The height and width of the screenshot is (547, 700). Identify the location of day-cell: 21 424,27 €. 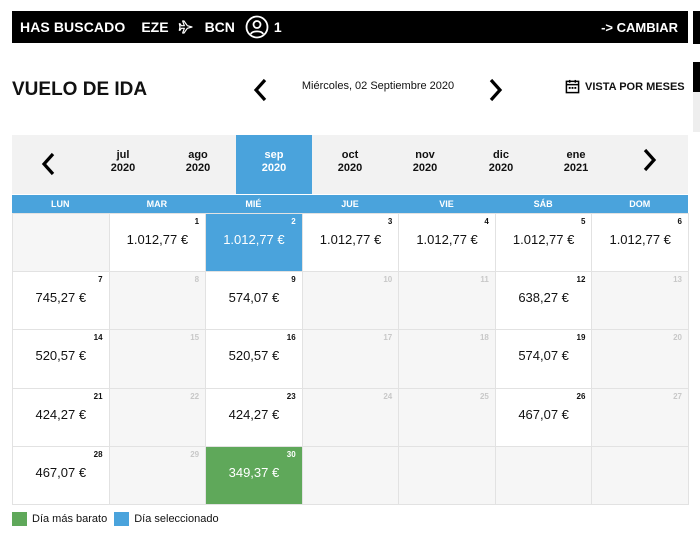
(61, 417).